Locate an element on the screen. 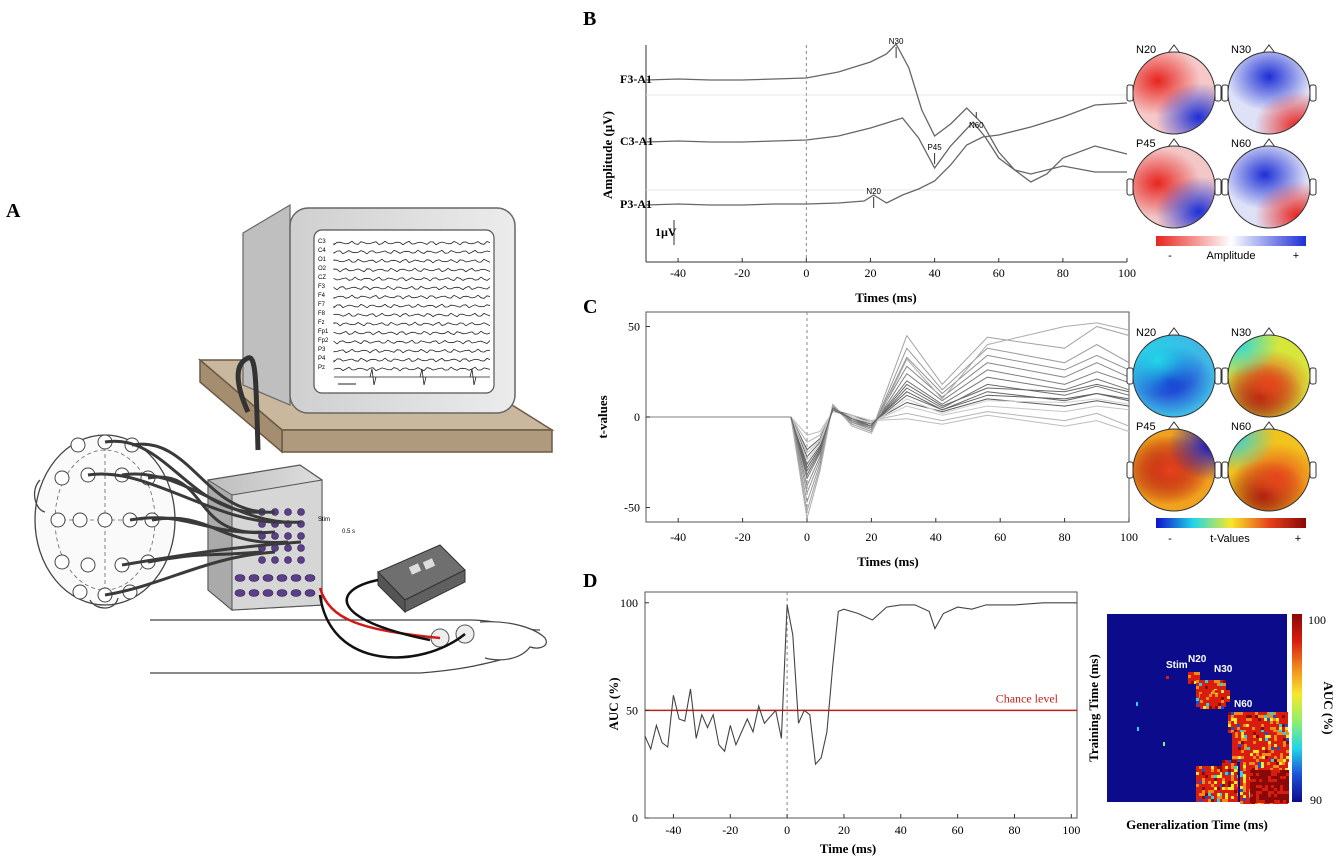 This screenshot has width=1342, height=856. colorbar-max-label: + is located at coordinates (1298, 539).